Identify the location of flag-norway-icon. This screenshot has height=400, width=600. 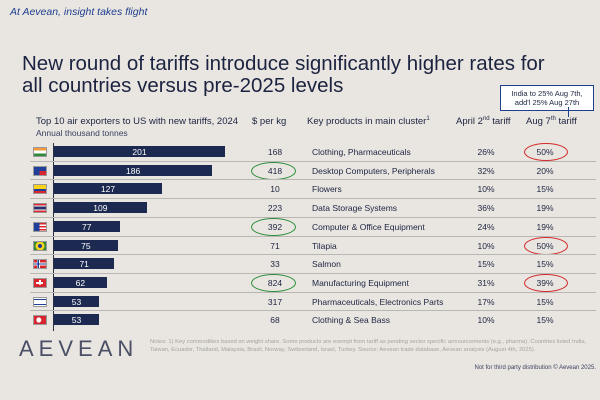
(40, 264).